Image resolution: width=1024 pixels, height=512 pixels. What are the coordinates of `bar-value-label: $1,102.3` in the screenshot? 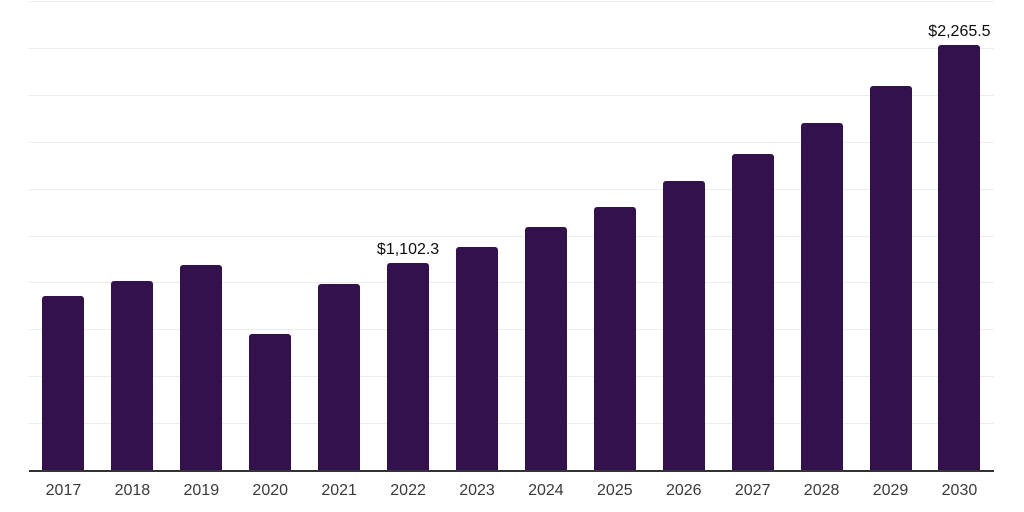 It's located at (408, 250).